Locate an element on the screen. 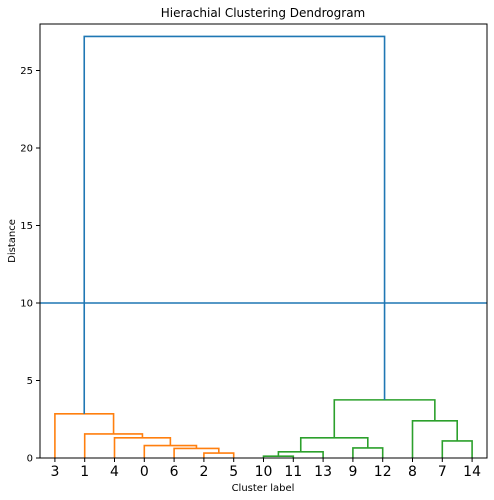 The width and height of the screenshot is (494, 500). x-tick-label: 11 is located at coordinates (293, 472).